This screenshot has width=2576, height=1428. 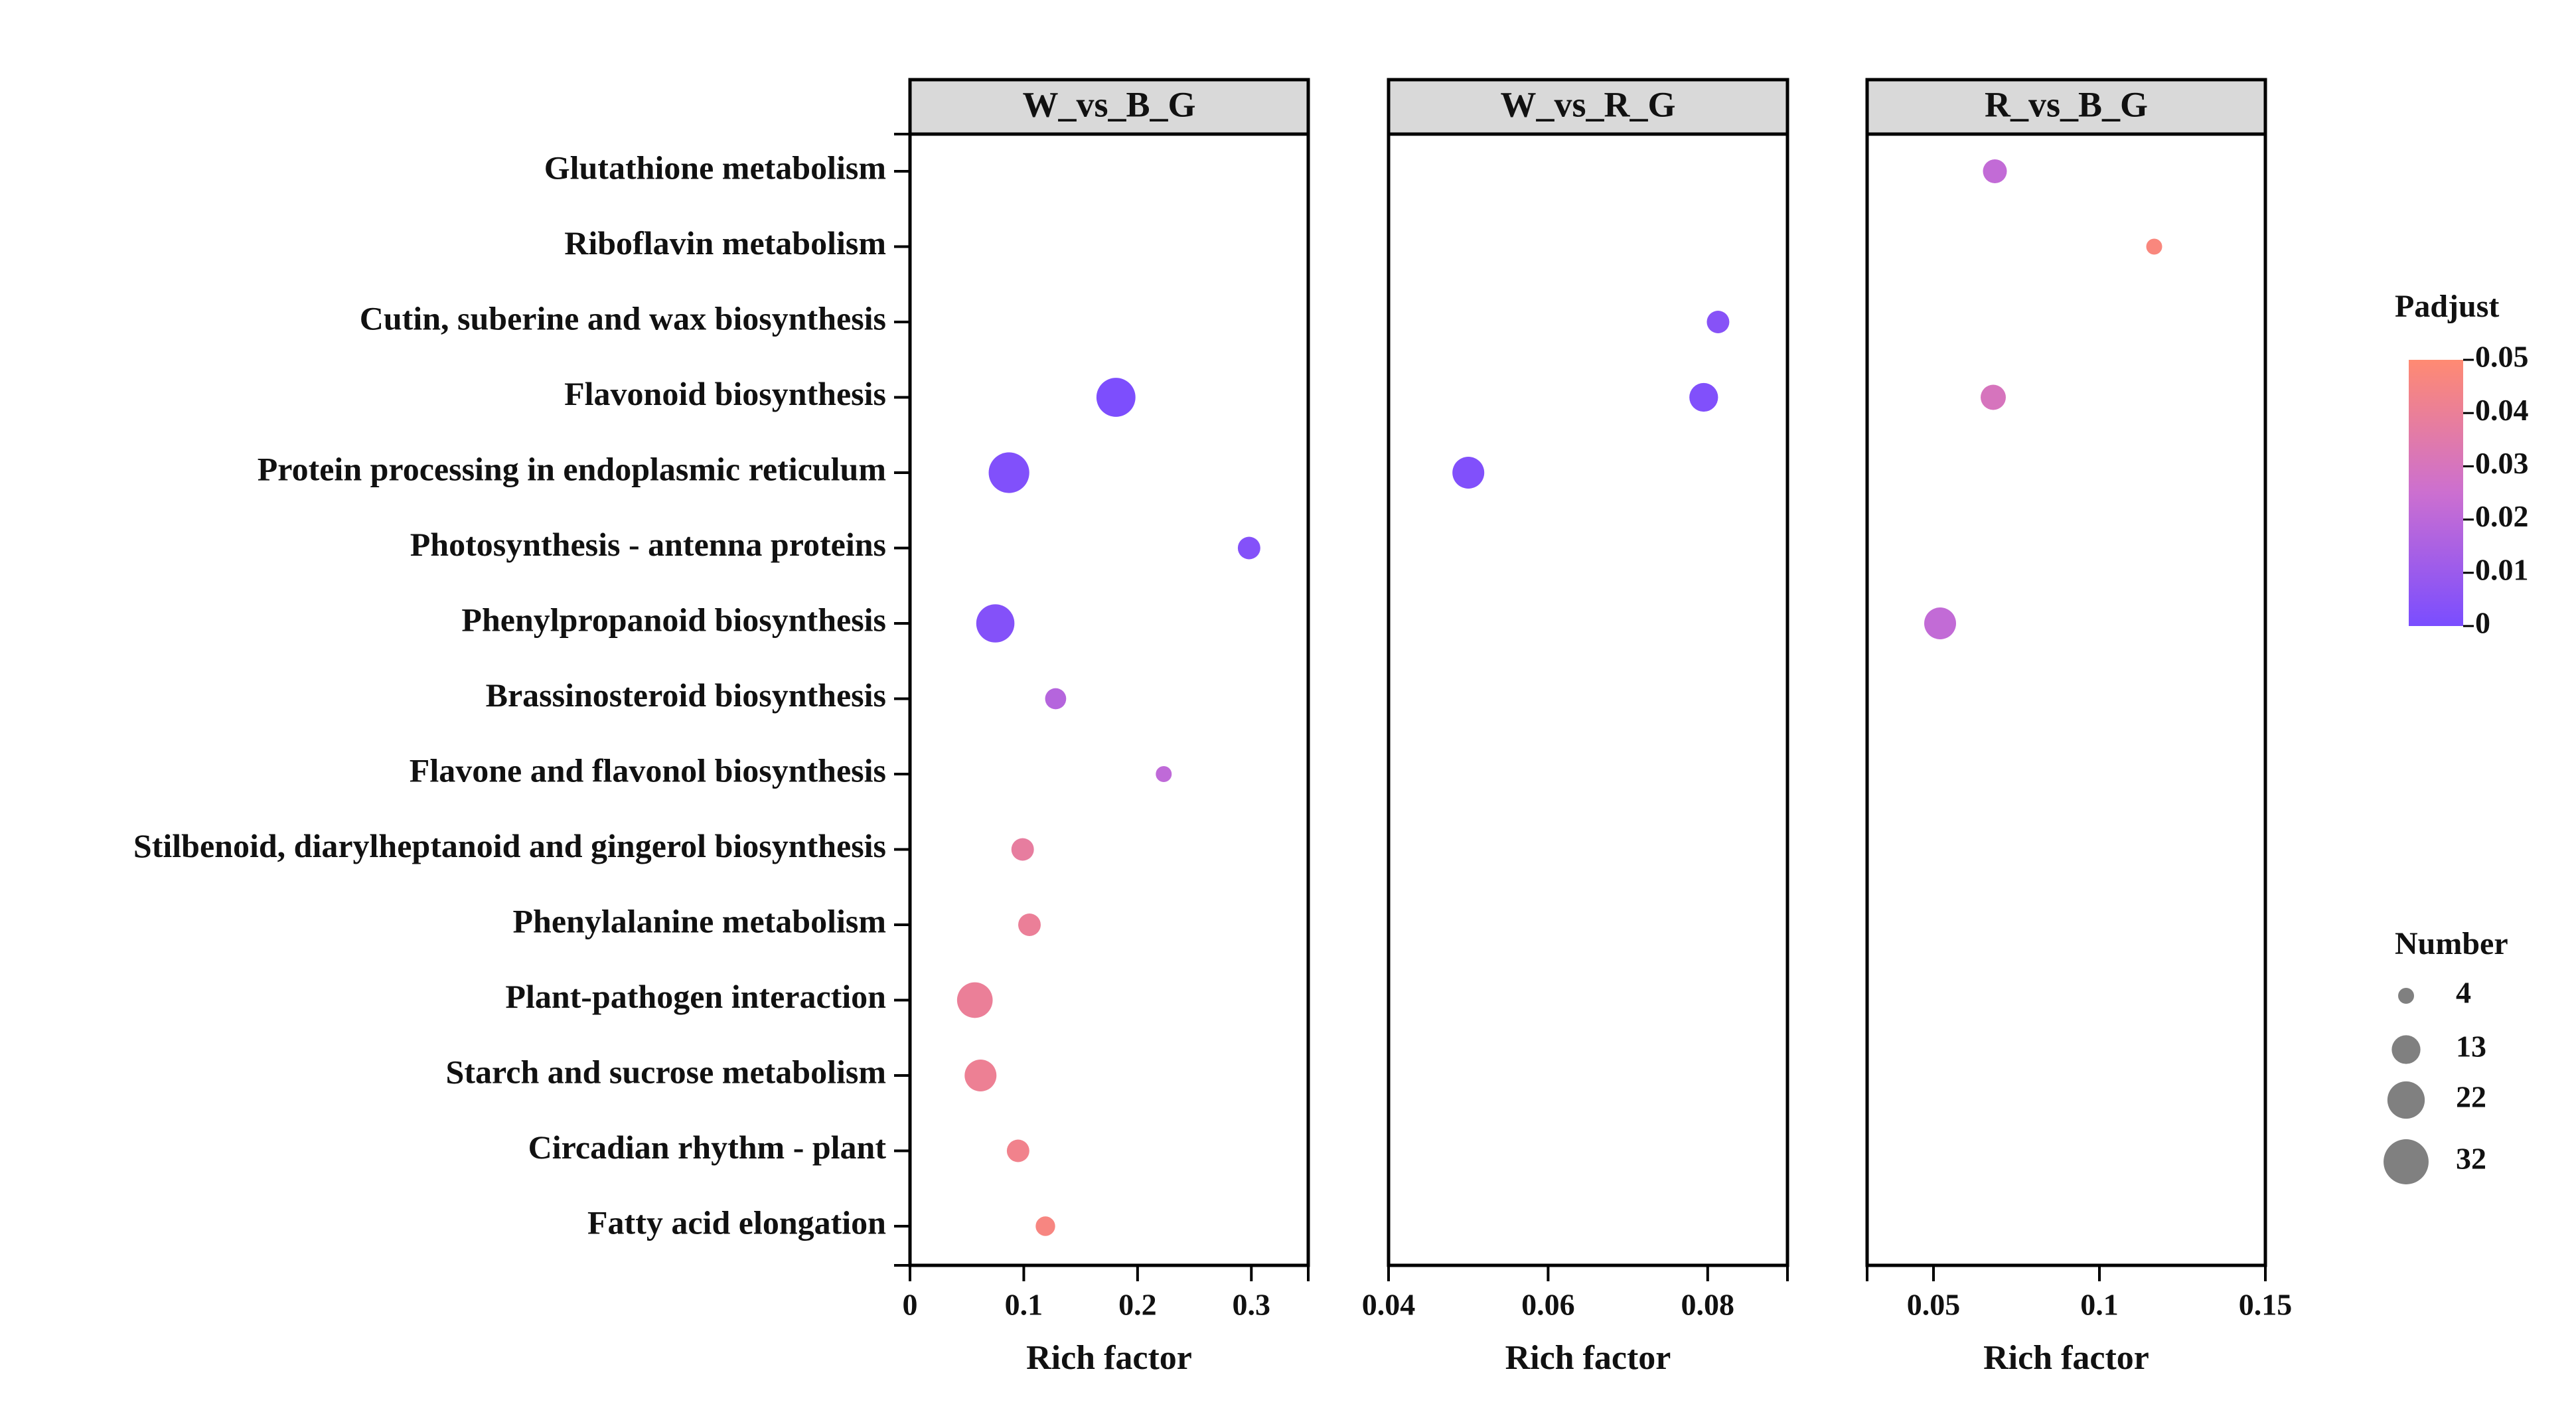 I want to click on x-tick-label: 0.2, so click(x=1138, y=1305).